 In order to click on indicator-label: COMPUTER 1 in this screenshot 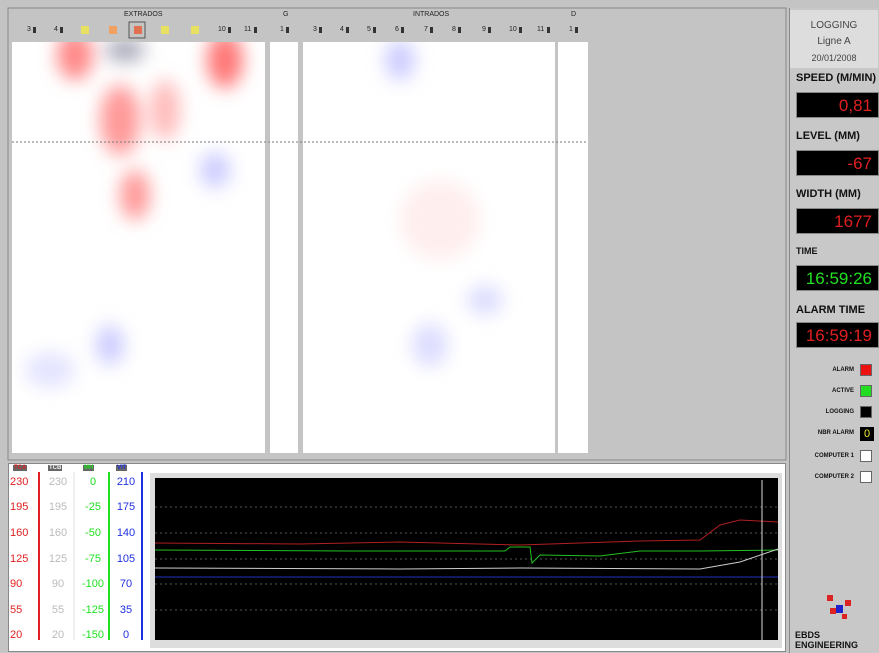, I will do `click(834, 456)`.